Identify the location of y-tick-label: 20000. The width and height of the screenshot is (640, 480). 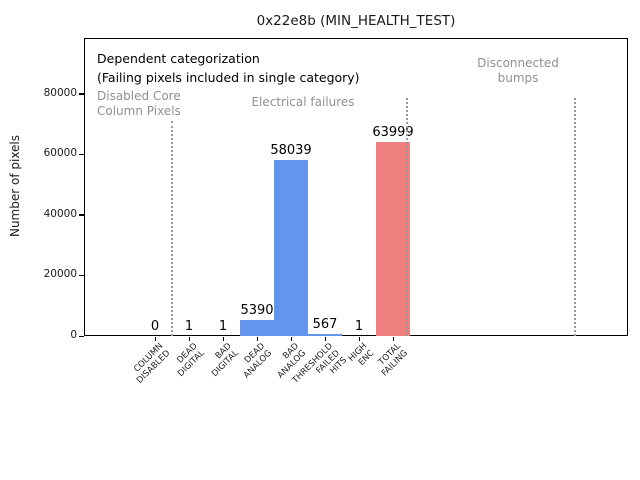
(60, 274).